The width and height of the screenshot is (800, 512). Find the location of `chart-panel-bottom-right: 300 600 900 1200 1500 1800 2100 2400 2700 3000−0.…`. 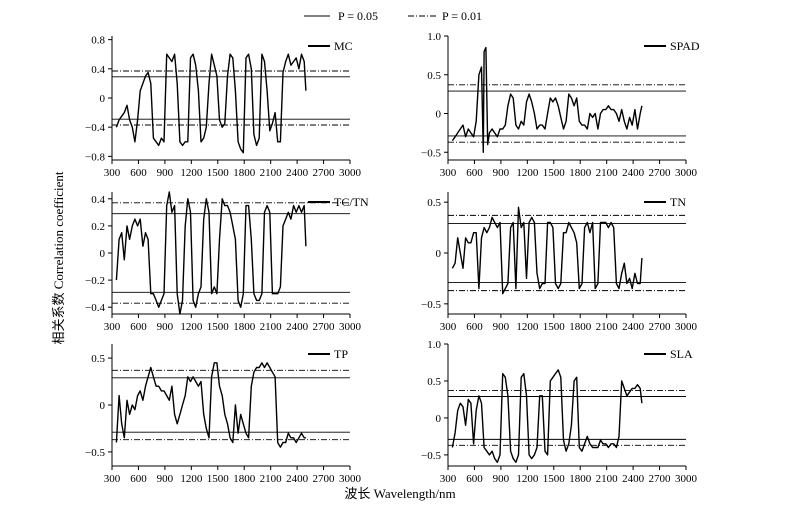

chart-panel-bottom-right: 300 600 900 1200 1500 1800 2100 2400 2700 3000−0.… is located at coordinates (559, 412).